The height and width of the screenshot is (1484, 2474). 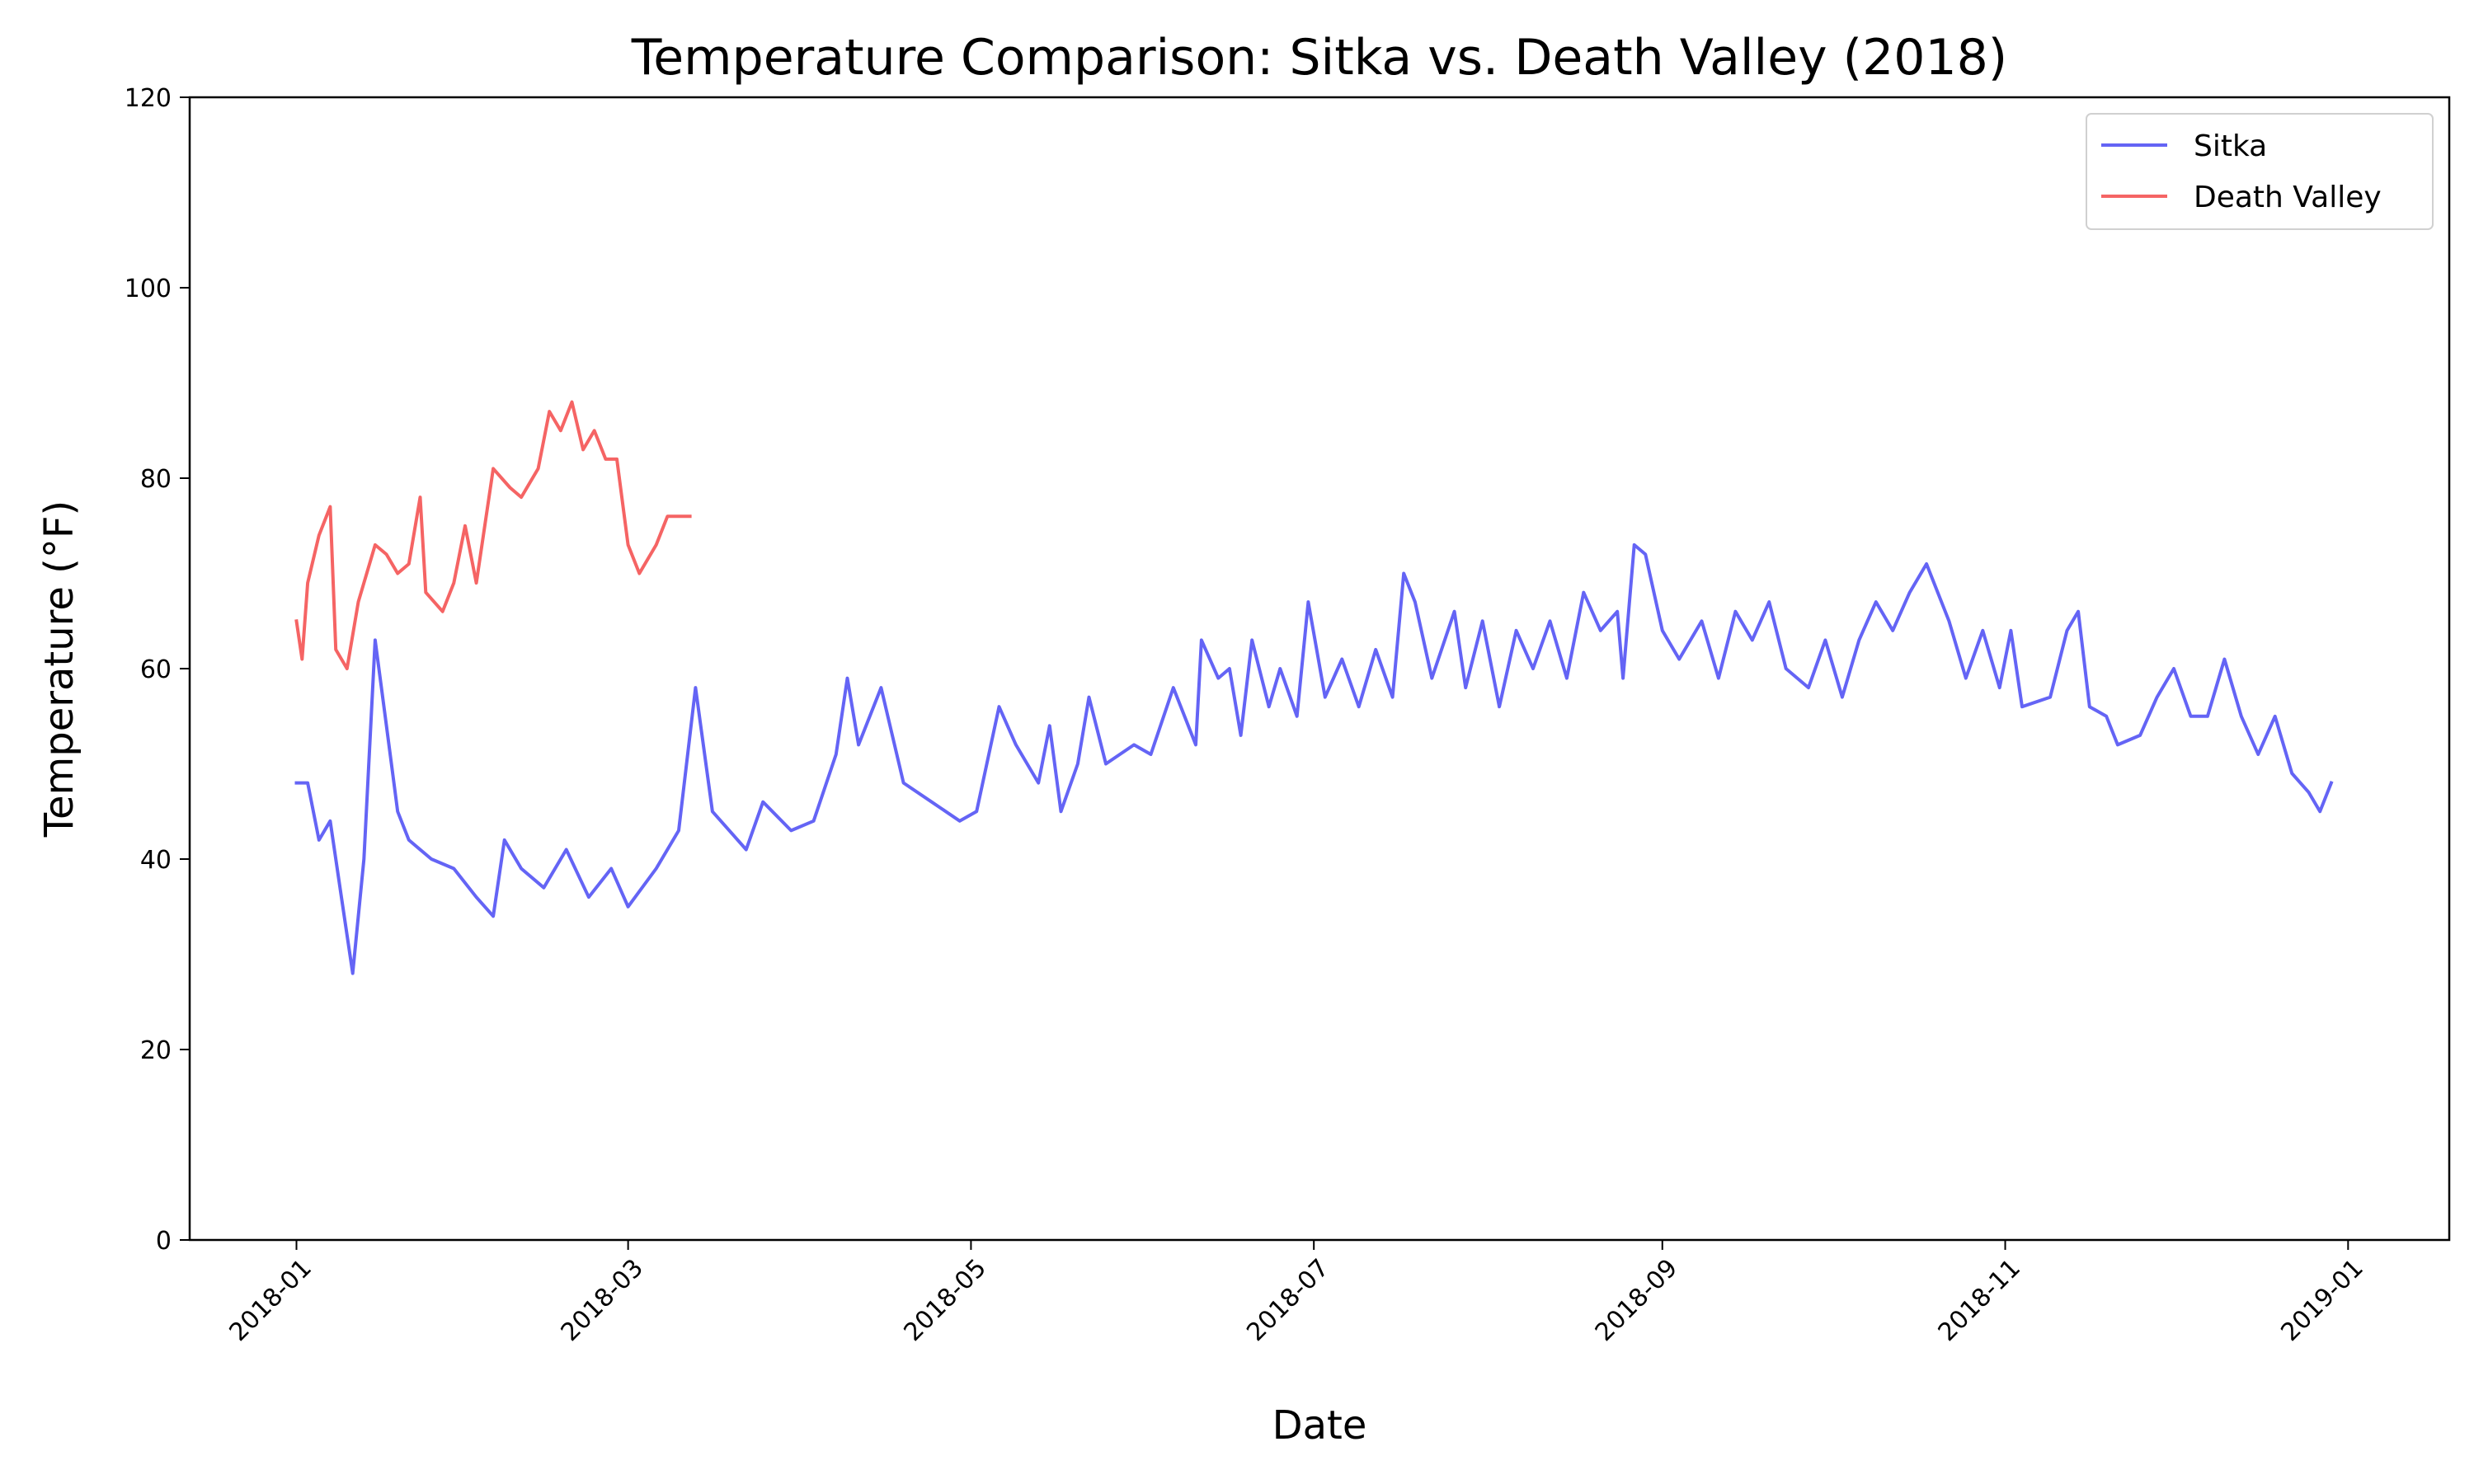 I want to click on legend-label-death-valley: Death Valley, so click(x=2288, y=197).